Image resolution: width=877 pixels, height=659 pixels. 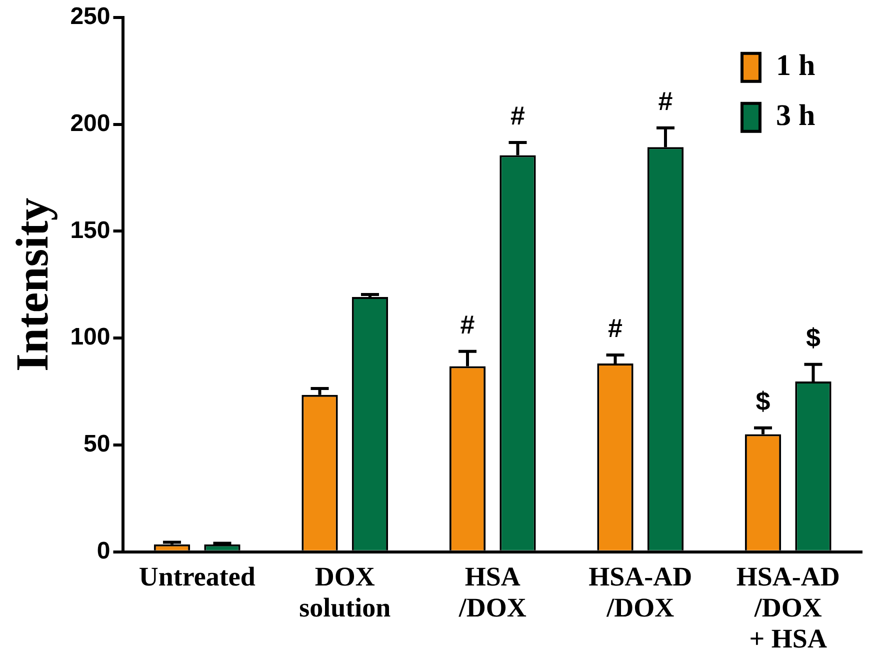 What do you see at coordinates (90, 230) in the screenshot?
I see `y-tick-label: 150` at bounding box center [90, 230].